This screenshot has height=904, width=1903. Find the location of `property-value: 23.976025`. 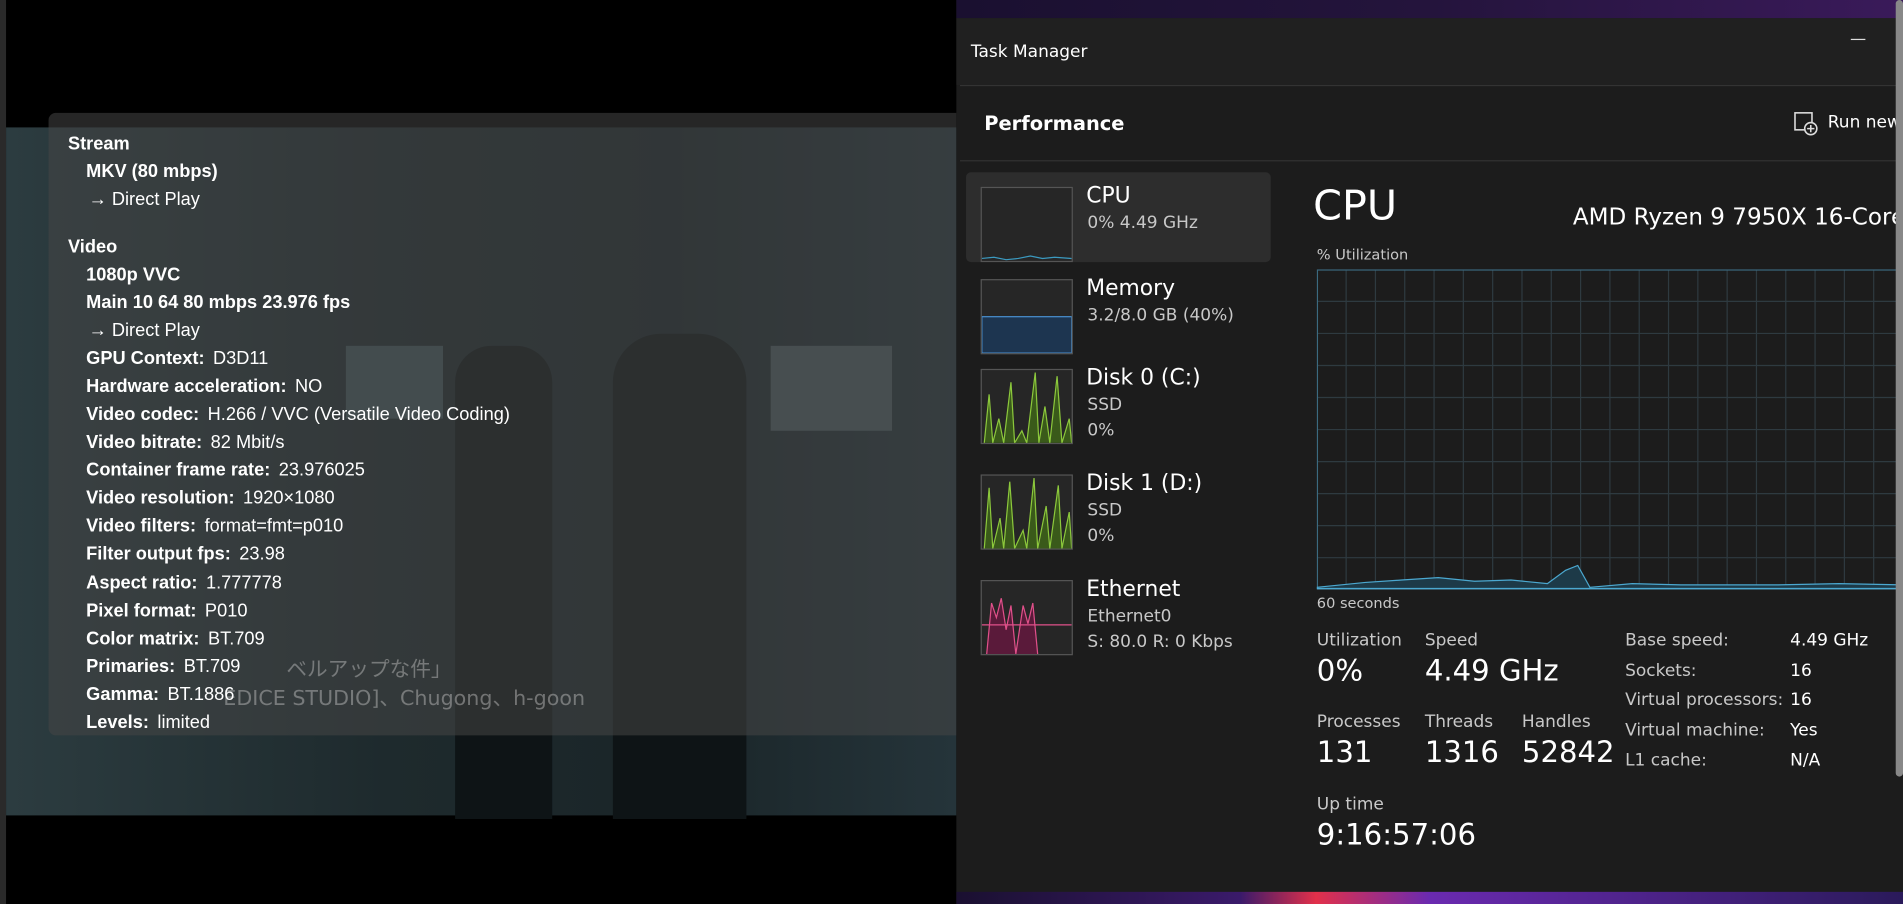

property-value: 23.976025 is located at coordinates (321, 470).